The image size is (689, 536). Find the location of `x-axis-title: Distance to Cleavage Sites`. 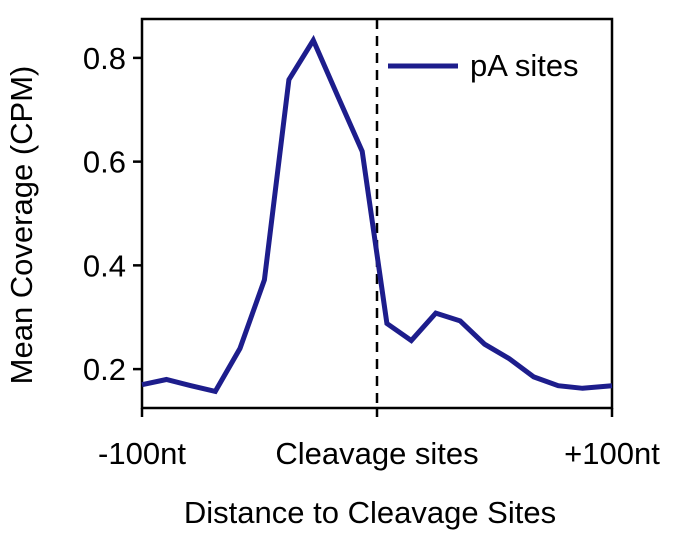

x-axis-title: Distance to Cleavage Sites is located at coordinates (370, 512).